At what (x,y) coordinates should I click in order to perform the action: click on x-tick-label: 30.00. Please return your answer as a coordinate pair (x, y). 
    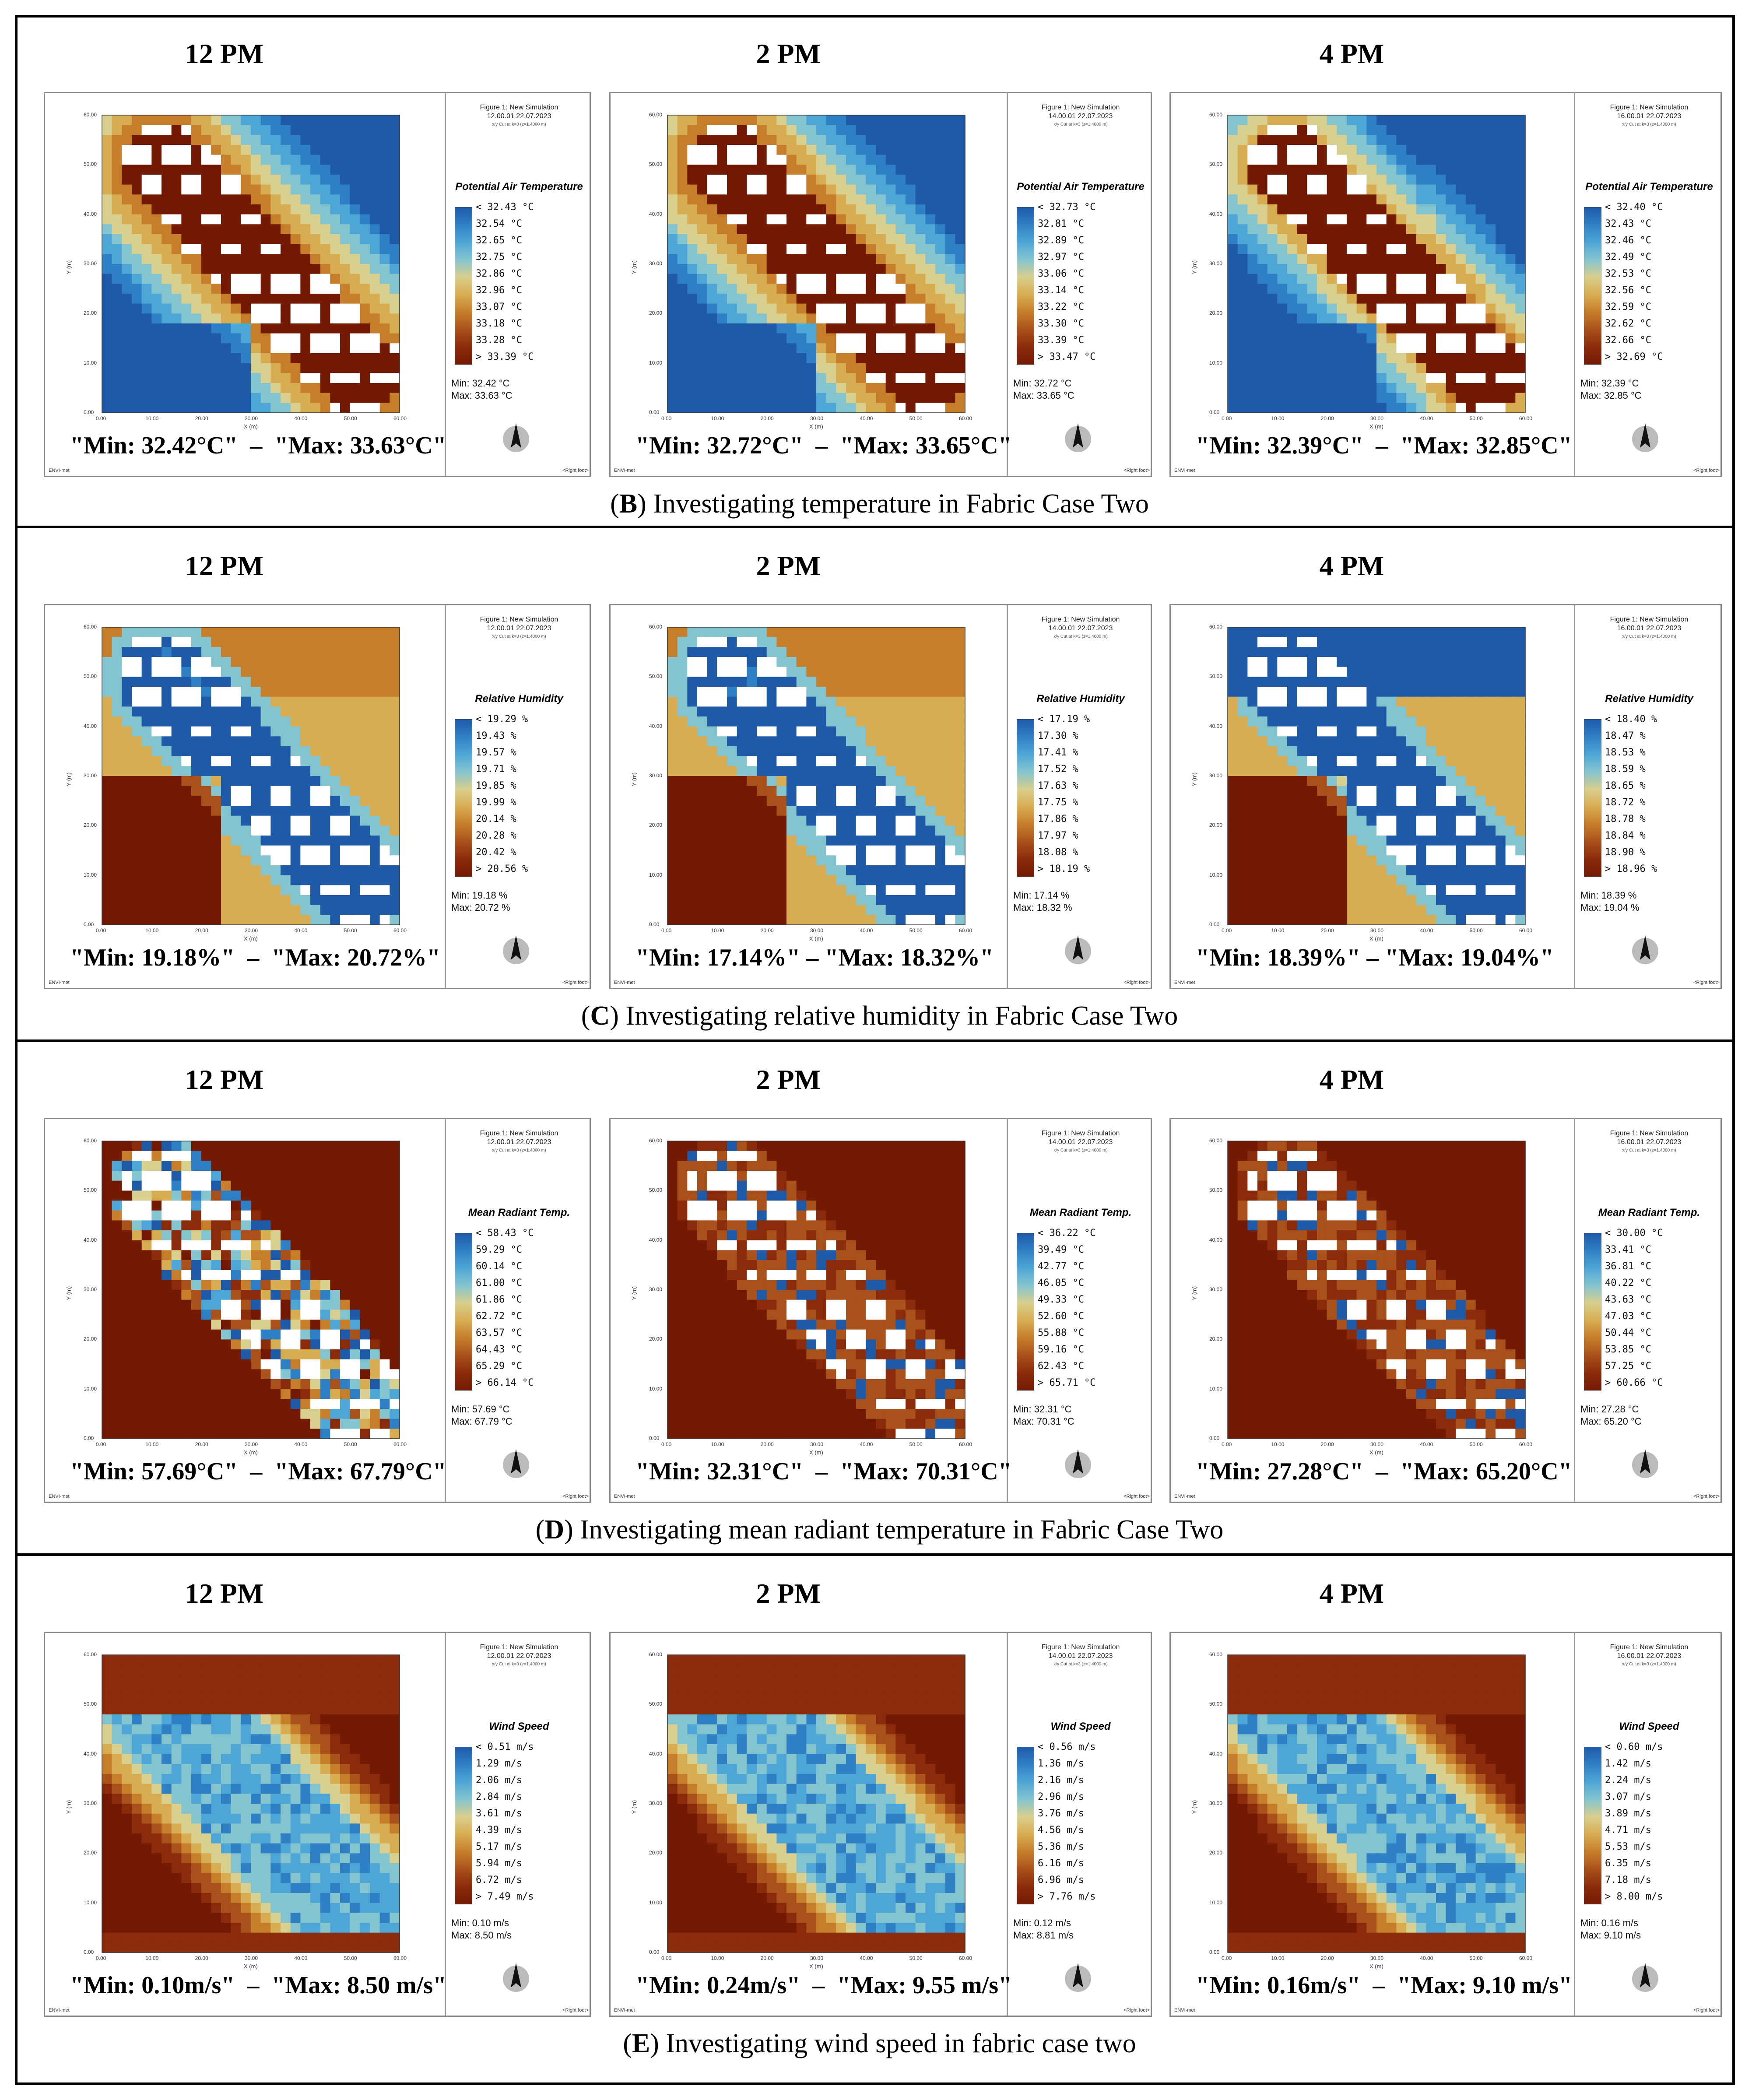
    Looking at the image, I should click on (817, 930).